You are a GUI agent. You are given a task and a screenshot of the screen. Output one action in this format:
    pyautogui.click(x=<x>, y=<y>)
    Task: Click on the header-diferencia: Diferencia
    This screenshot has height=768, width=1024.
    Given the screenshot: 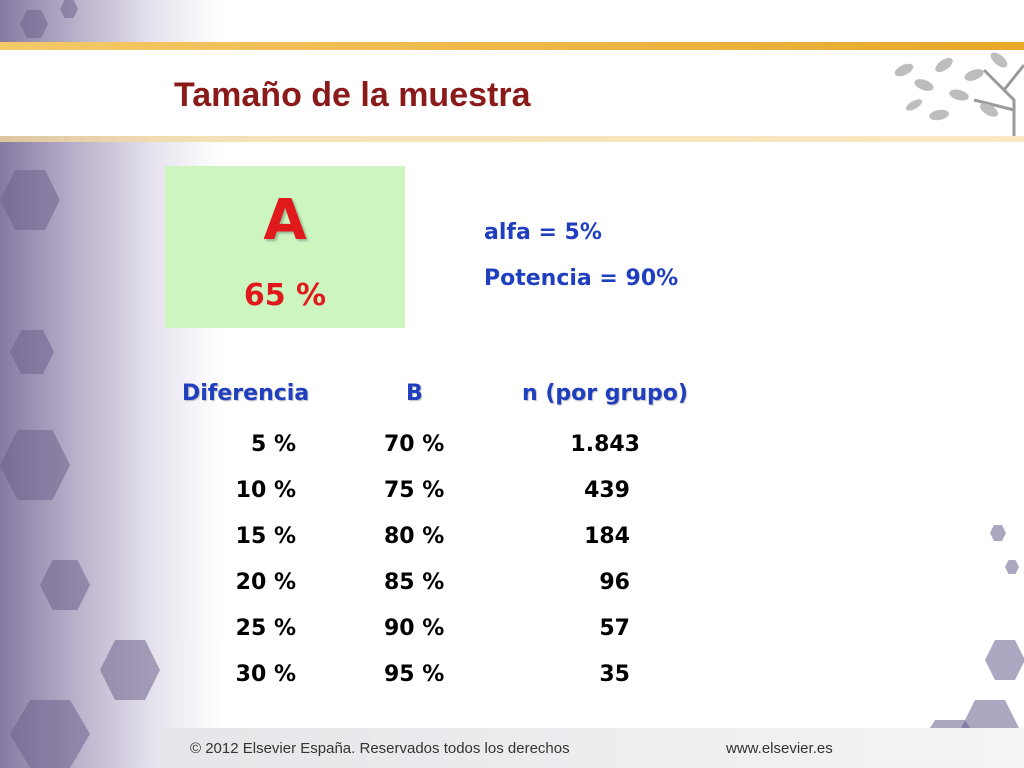 What is the action you would take?
    pyautogui.click(x=246, y=393)
    